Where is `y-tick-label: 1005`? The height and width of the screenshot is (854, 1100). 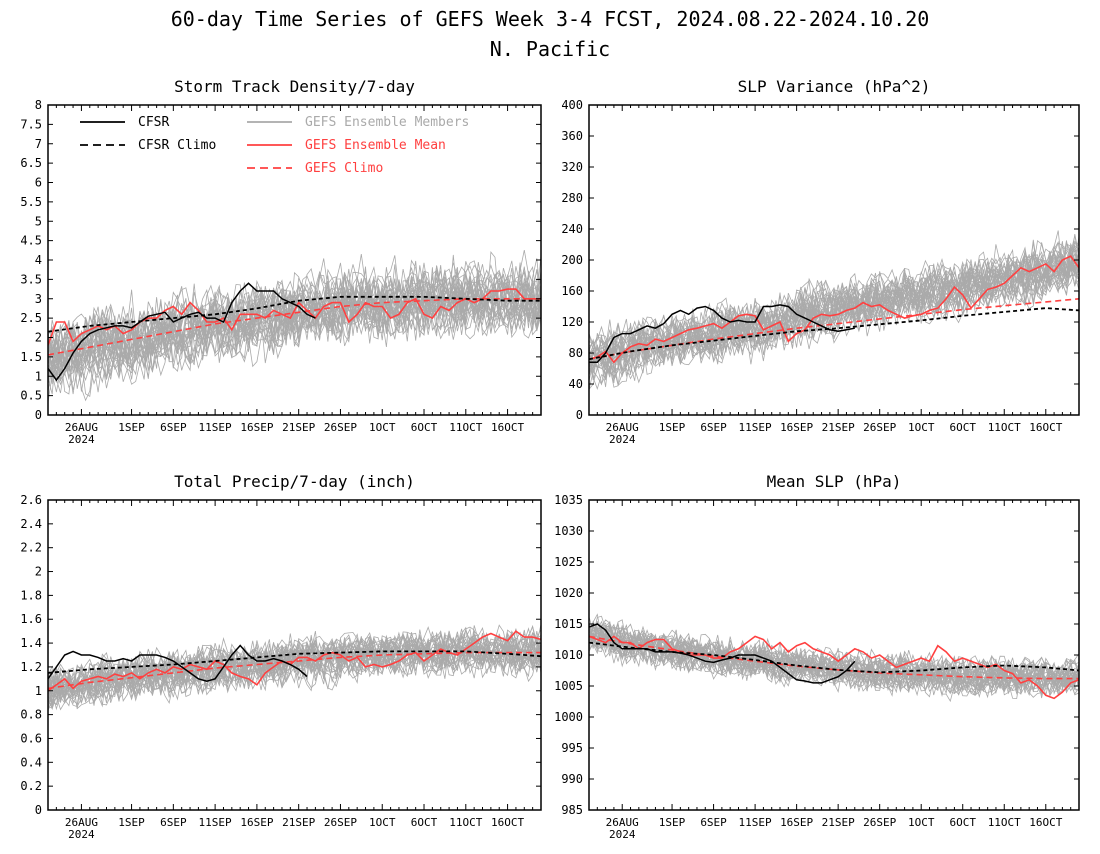
y-tick-label: 1005 is located at coordinates (568, 686).